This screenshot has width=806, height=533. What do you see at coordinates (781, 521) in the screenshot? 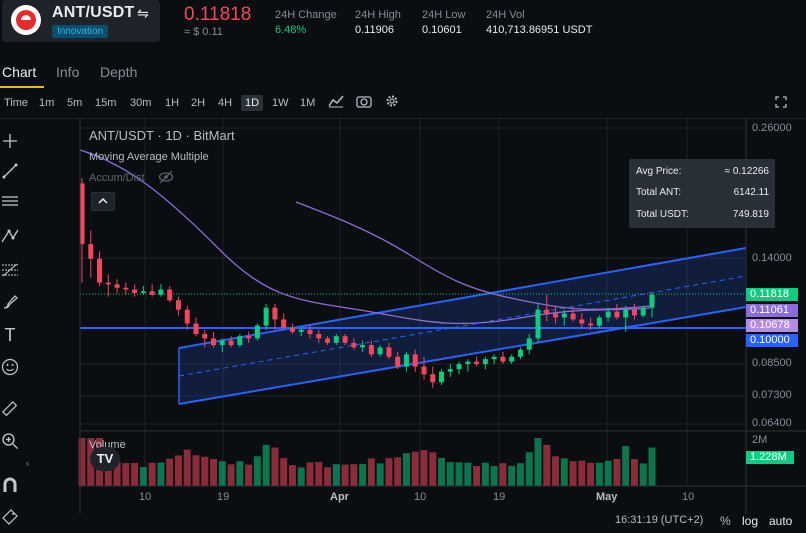
I see `auto-toggle: auto` at bounding box center [781, 521].